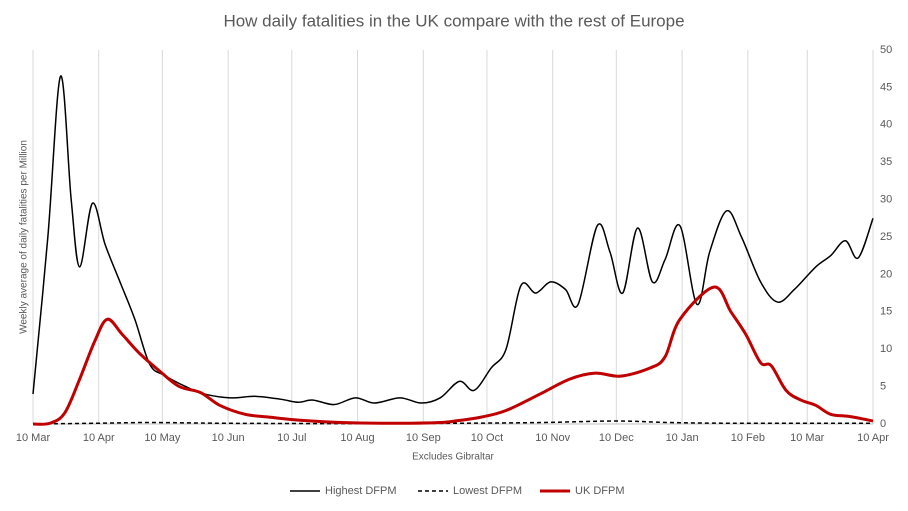 The width and height of the screenshot is (908, 511). Describe the element at coordinates (357, 438) in the screenshot. I see `x-tick-label: 10 Aug` at that location.